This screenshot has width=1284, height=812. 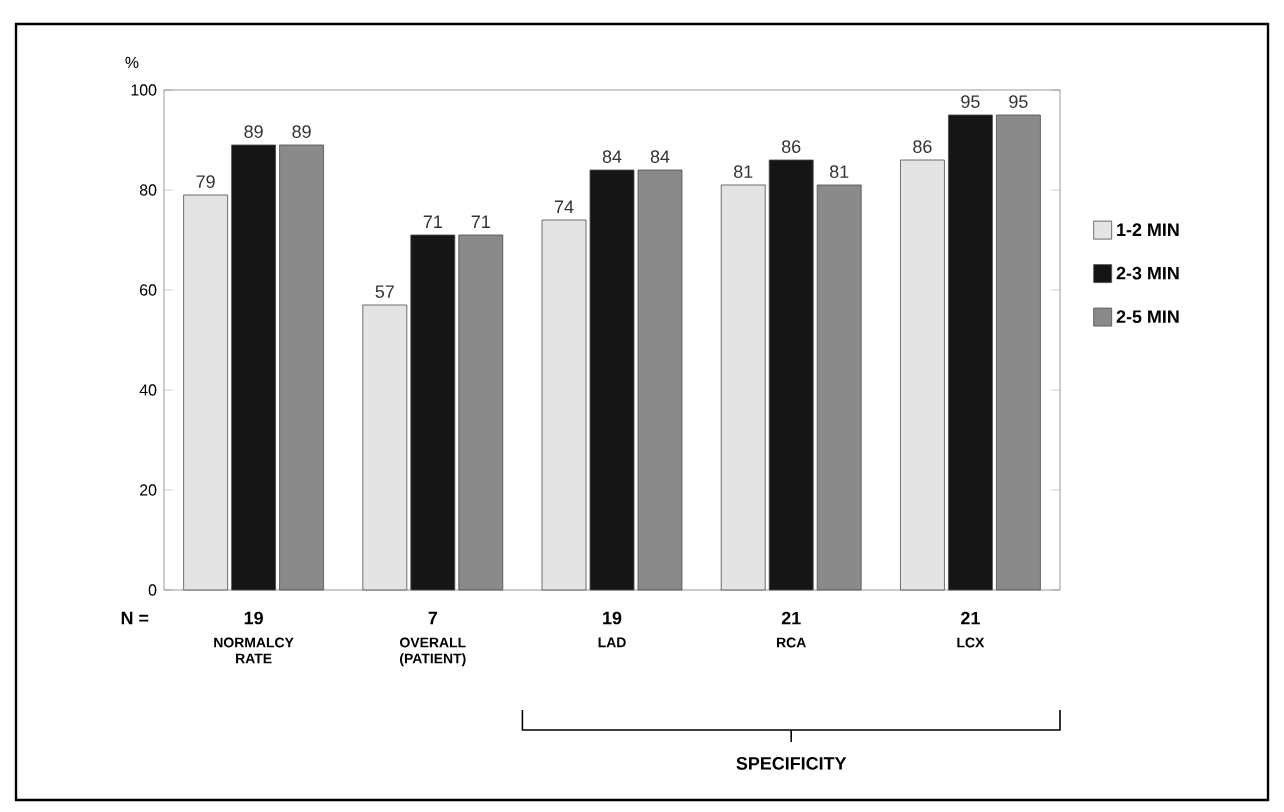 What do you see at coordinates (384, 291) in the screenshot?
I see `data-label: 57` at bounding box center [384, 291].